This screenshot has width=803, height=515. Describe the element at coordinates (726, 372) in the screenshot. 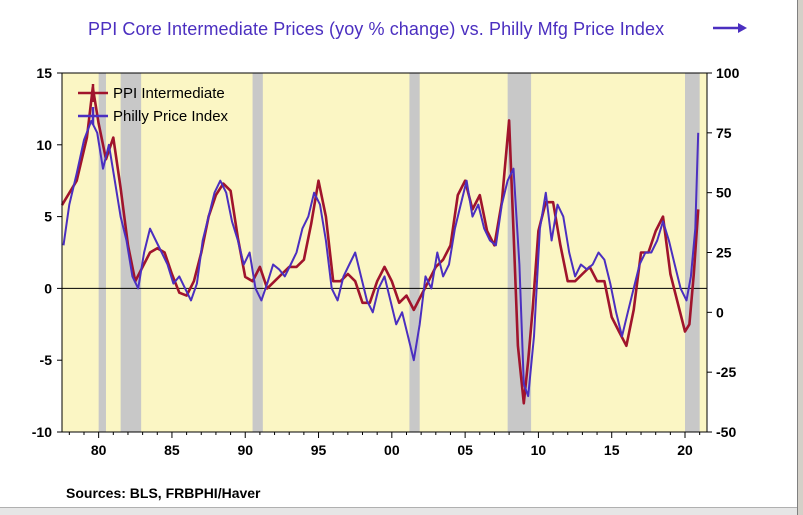

I see `y-right-tick-label: -25` at that location.